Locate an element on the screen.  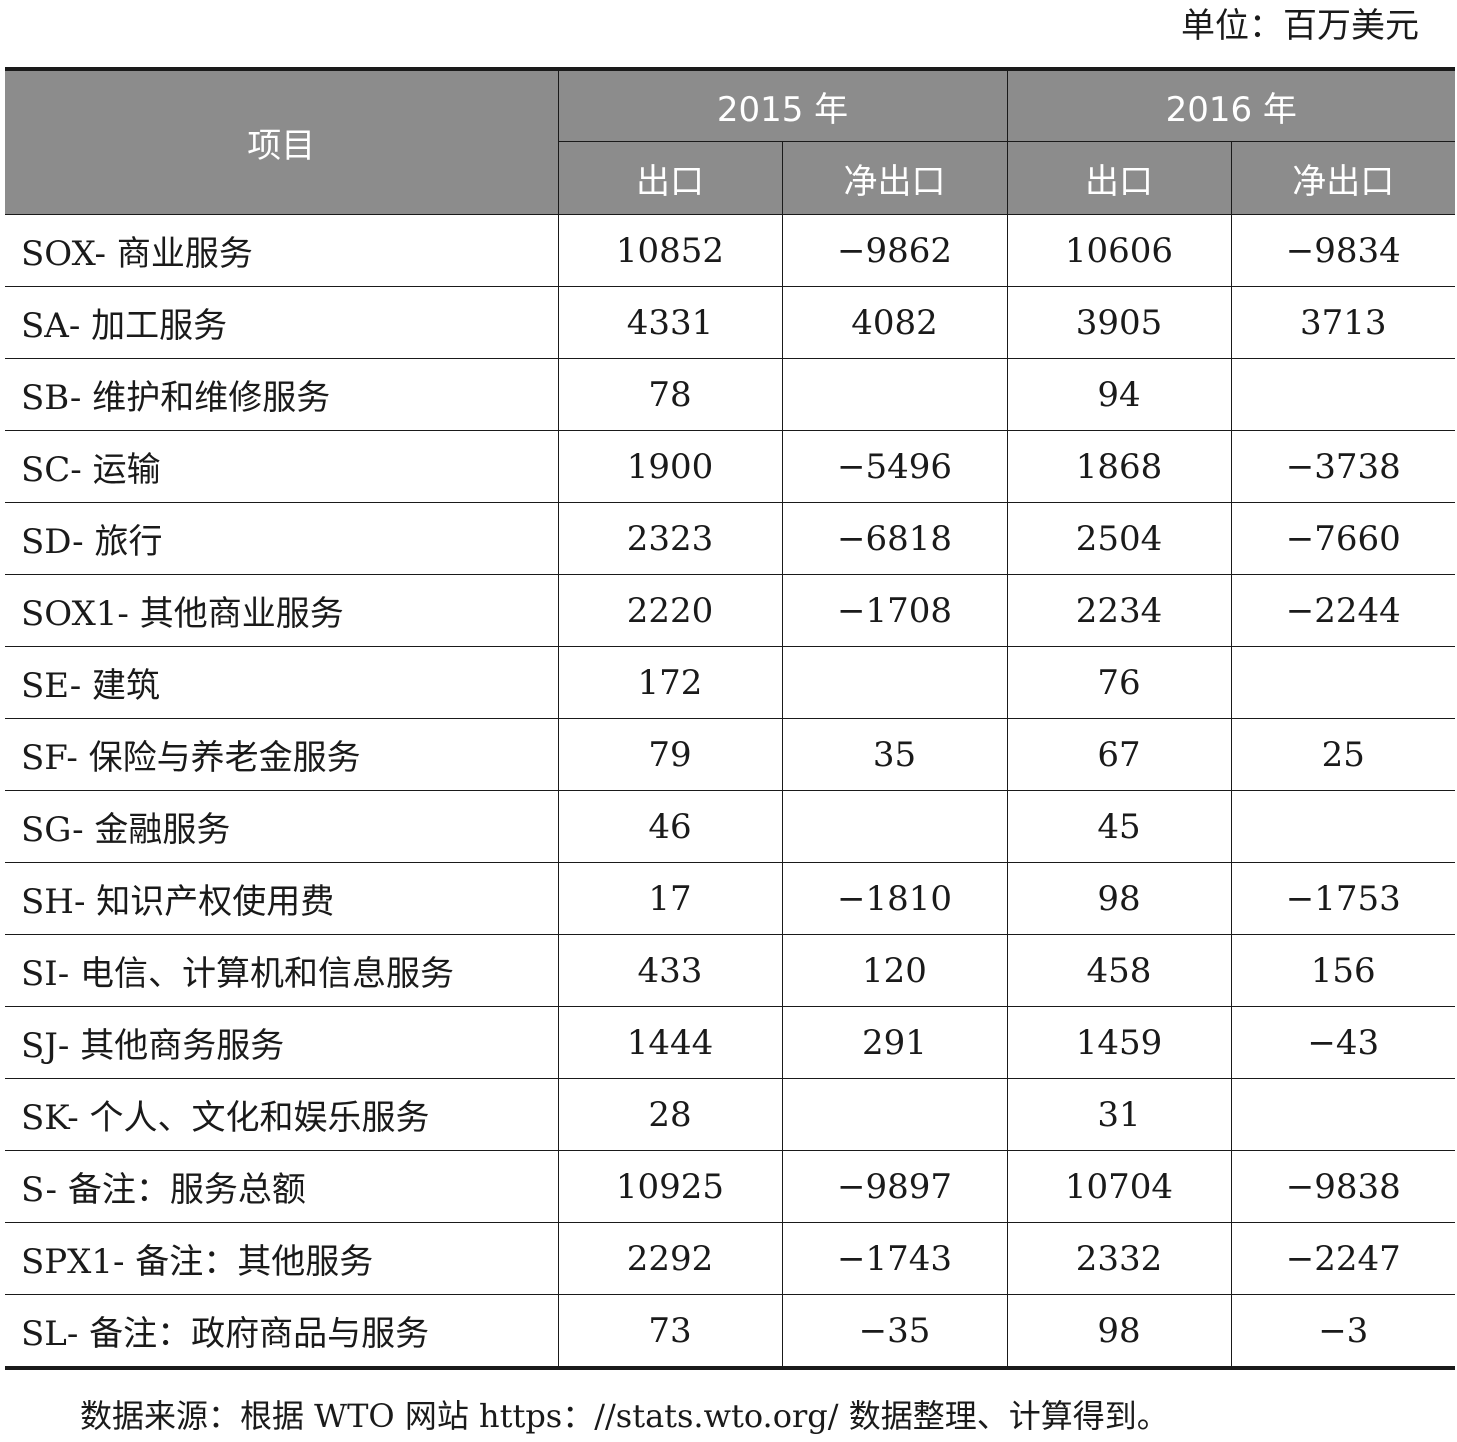
table-row: SH- 知识产权使用费 17 −1810 98 −1753 is located at coordinates (730, 898).